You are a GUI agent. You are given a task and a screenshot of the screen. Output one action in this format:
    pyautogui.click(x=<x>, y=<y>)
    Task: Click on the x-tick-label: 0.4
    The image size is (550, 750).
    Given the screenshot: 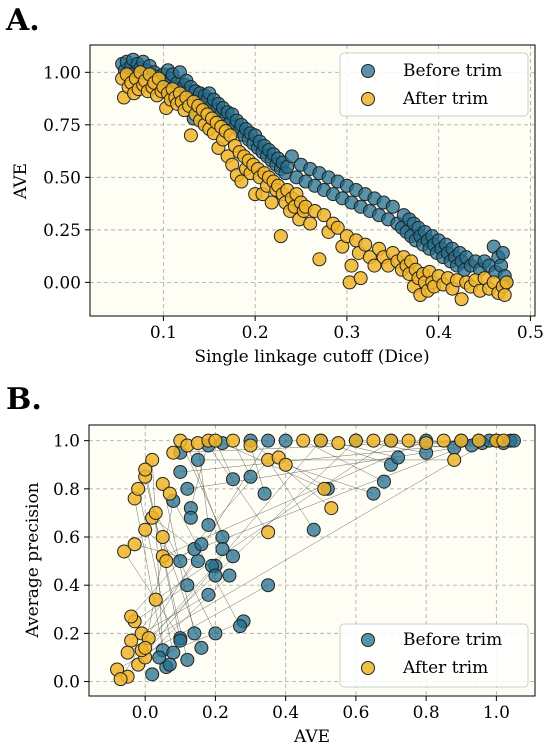 What is the action you would take?
    pyautogui.click(x=285, y=713)
    